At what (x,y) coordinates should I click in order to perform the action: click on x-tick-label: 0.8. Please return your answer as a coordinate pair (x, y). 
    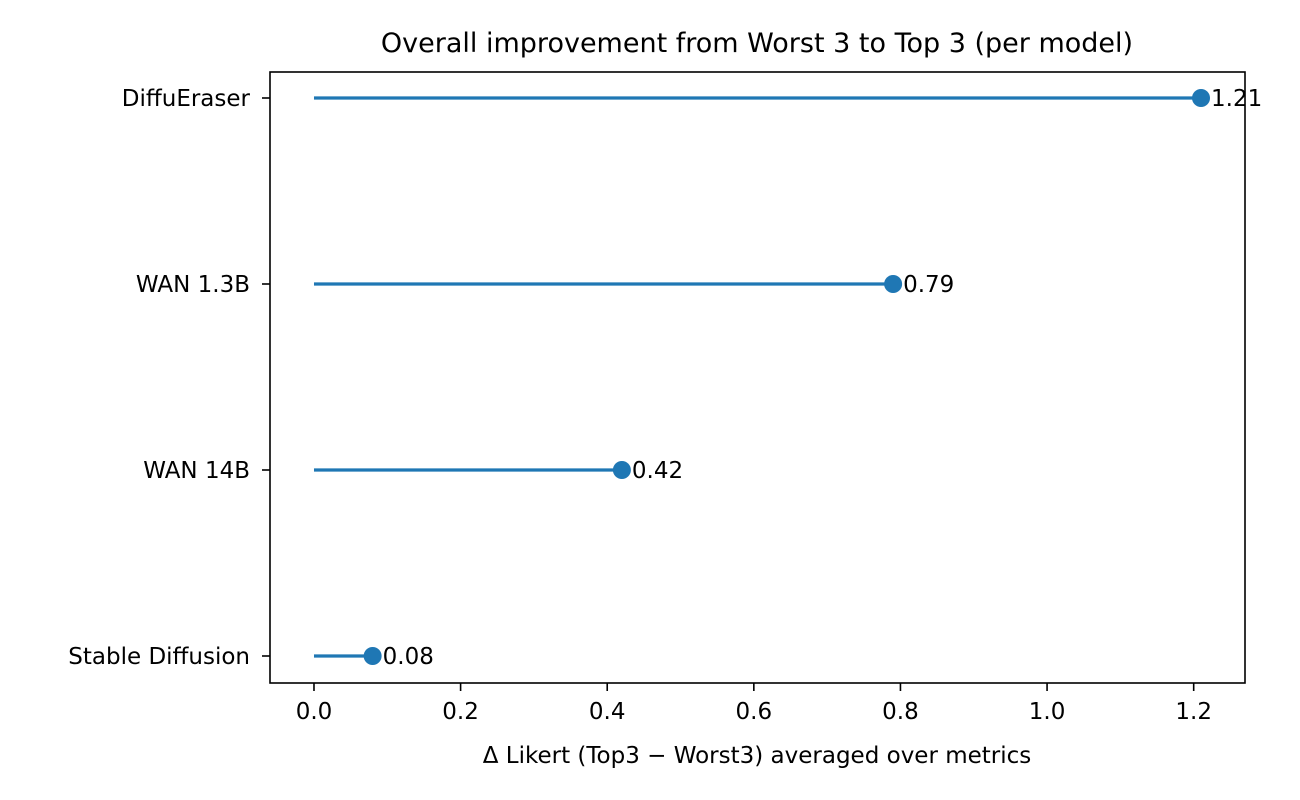
    Looking at the image, I should click on (900, 712).